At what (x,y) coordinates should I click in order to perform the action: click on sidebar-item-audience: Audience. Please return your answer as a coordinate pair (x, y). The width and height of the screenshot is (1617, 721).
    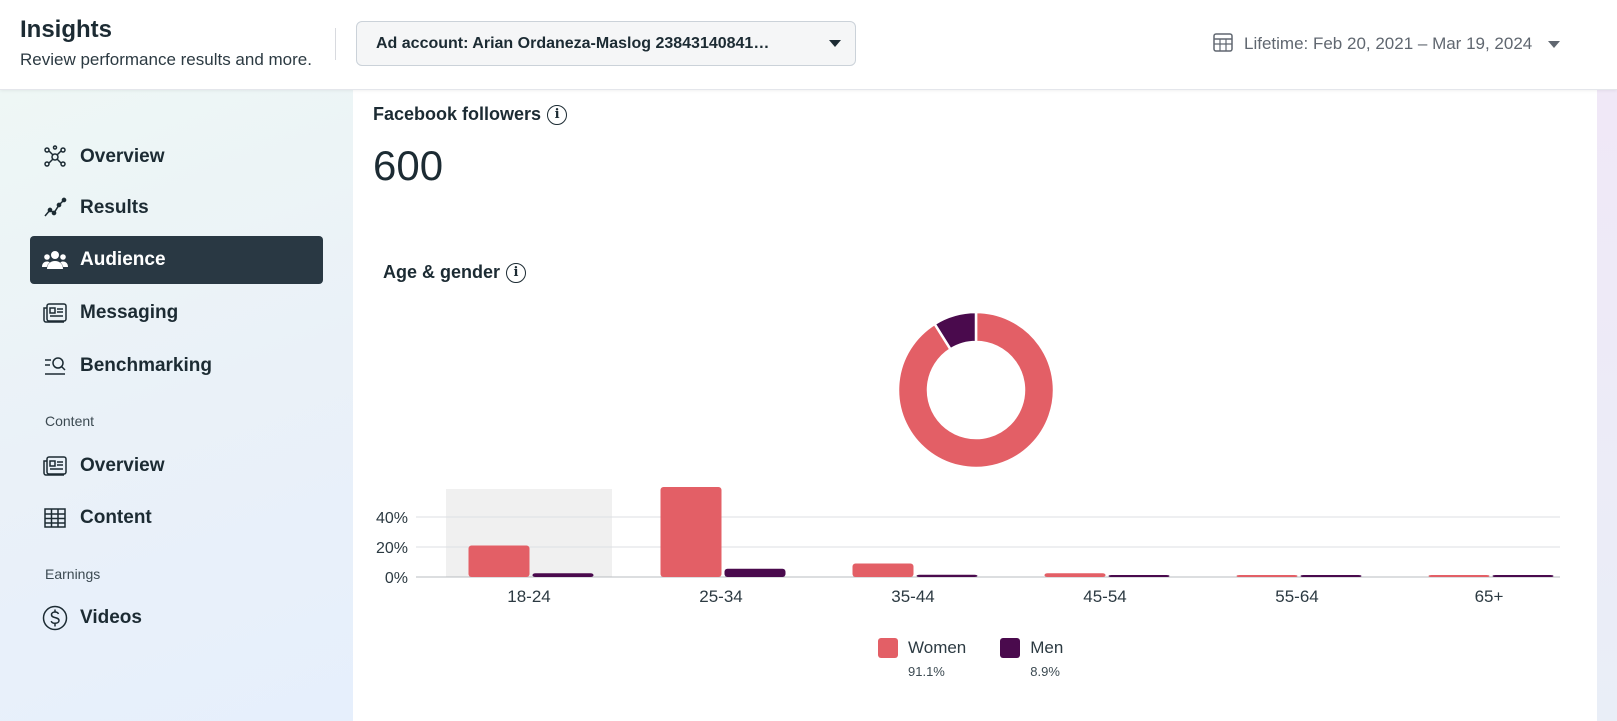
    Looking at the image, I should click on (176, 260).